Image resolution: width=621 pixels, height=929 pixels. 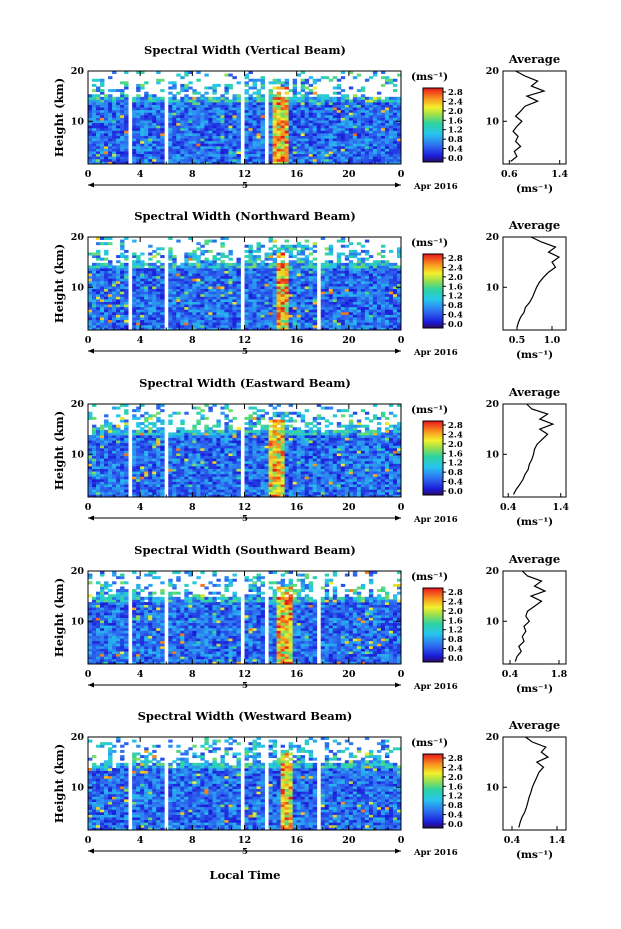 What do you see at coordinates (534, 117) in the screenshot?
I see `profile-frame` at bounding box center [534, 117].